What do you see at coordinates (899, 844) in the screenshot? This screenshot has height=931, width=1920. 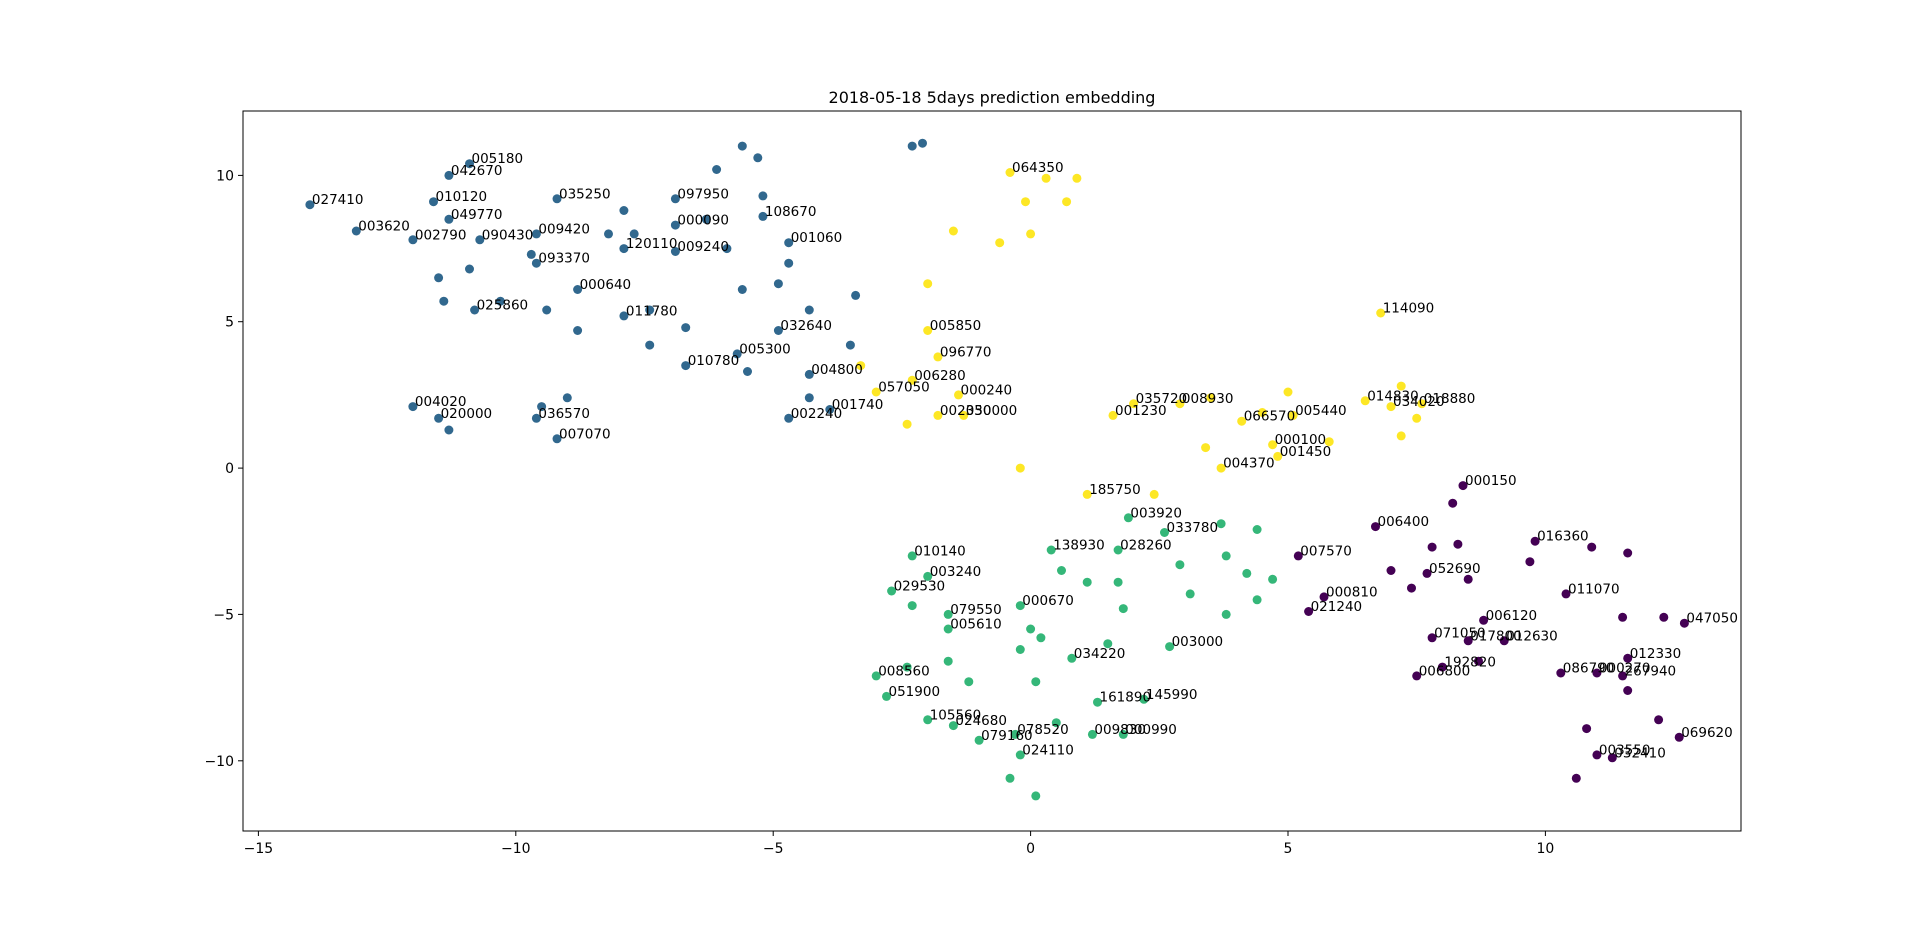 I see `x-axis: −15 −10 −5 0 5 10` at bounding box center [899, 844].